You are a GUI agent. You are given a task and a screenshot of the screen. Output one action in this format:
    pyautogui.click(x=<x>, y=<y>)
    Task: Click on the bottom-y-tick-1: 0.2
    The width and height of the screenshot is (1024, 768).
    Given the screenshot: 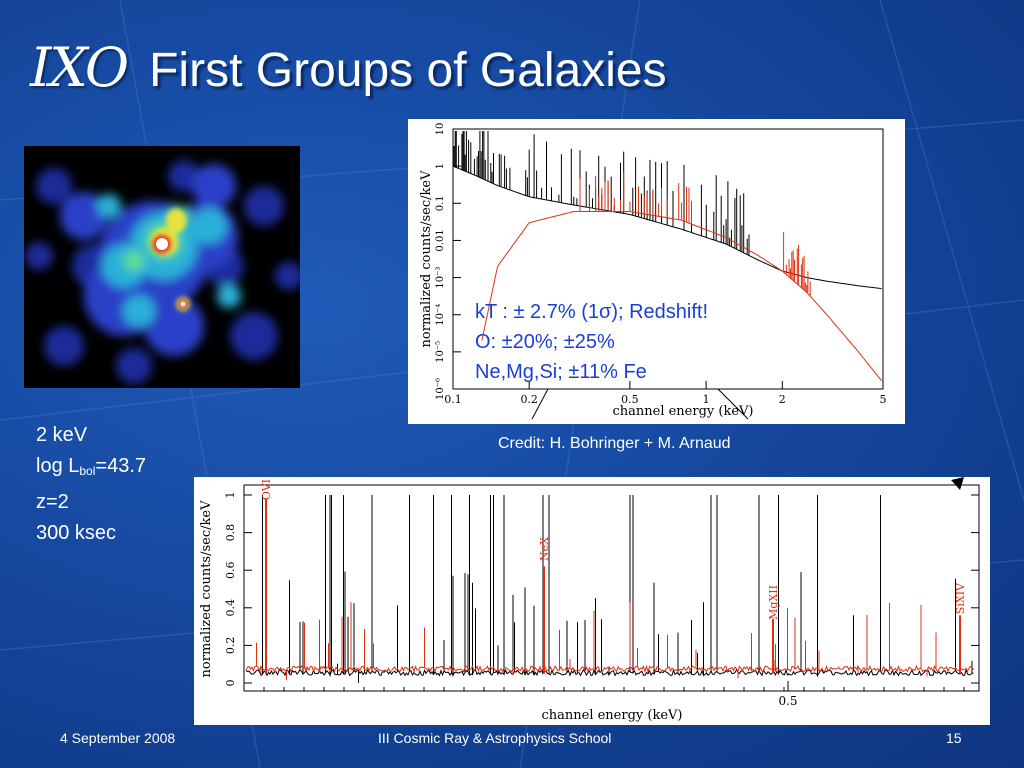 What is the action you would take?
    pyautogui.click(x=230, y=646)
    